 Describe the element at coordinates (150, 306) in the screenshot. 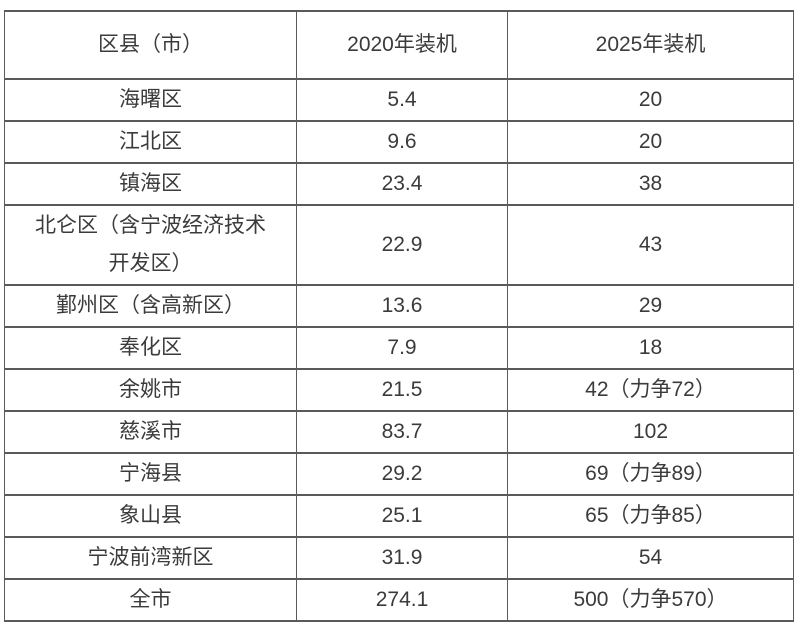

I see `district-cell: 鄞州区（含高新区）` at that location.